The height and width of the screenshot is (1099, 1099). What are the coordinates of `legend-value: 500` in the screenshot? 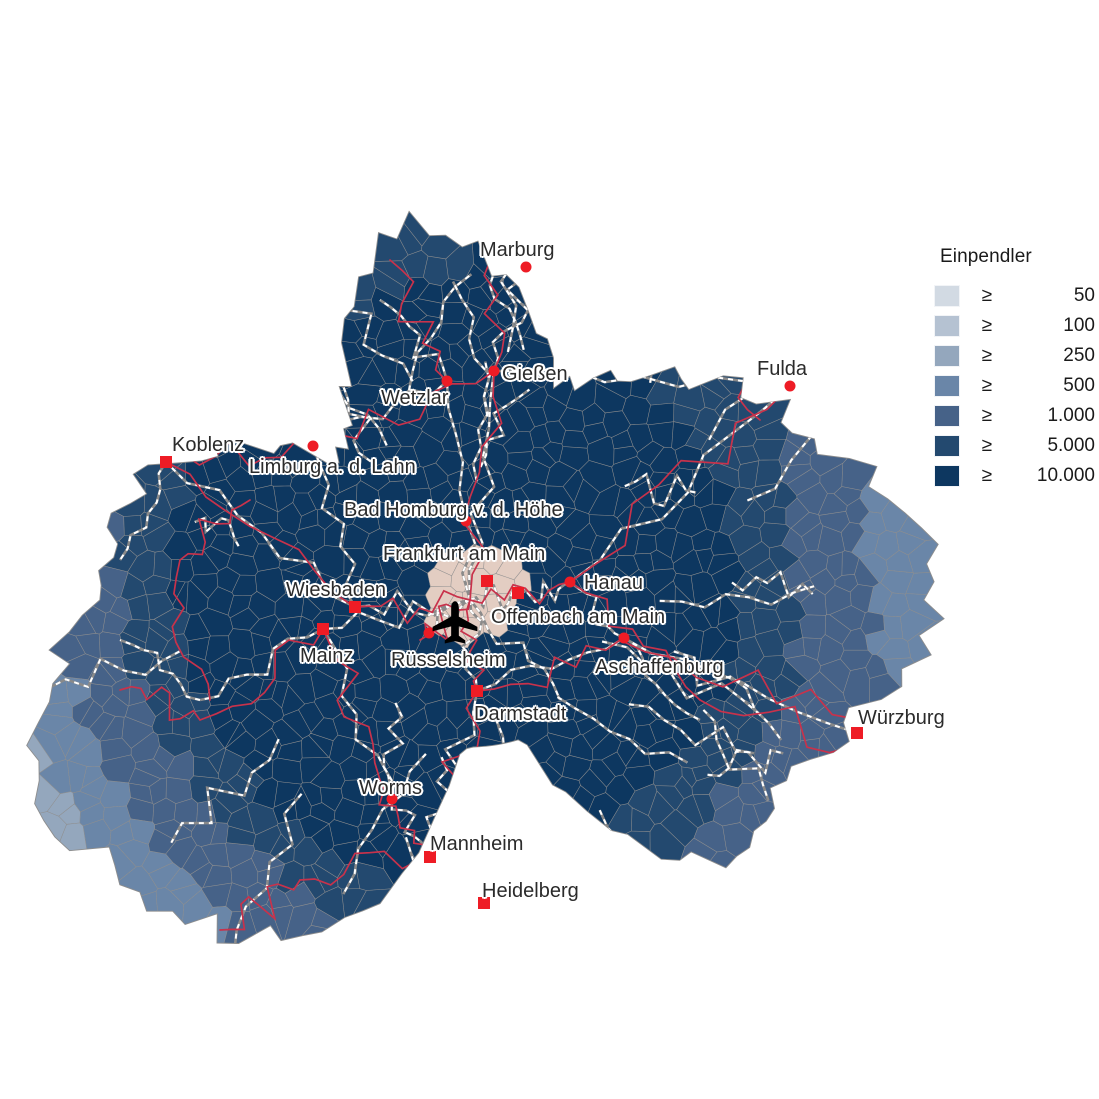 It's located at (1079, 385).